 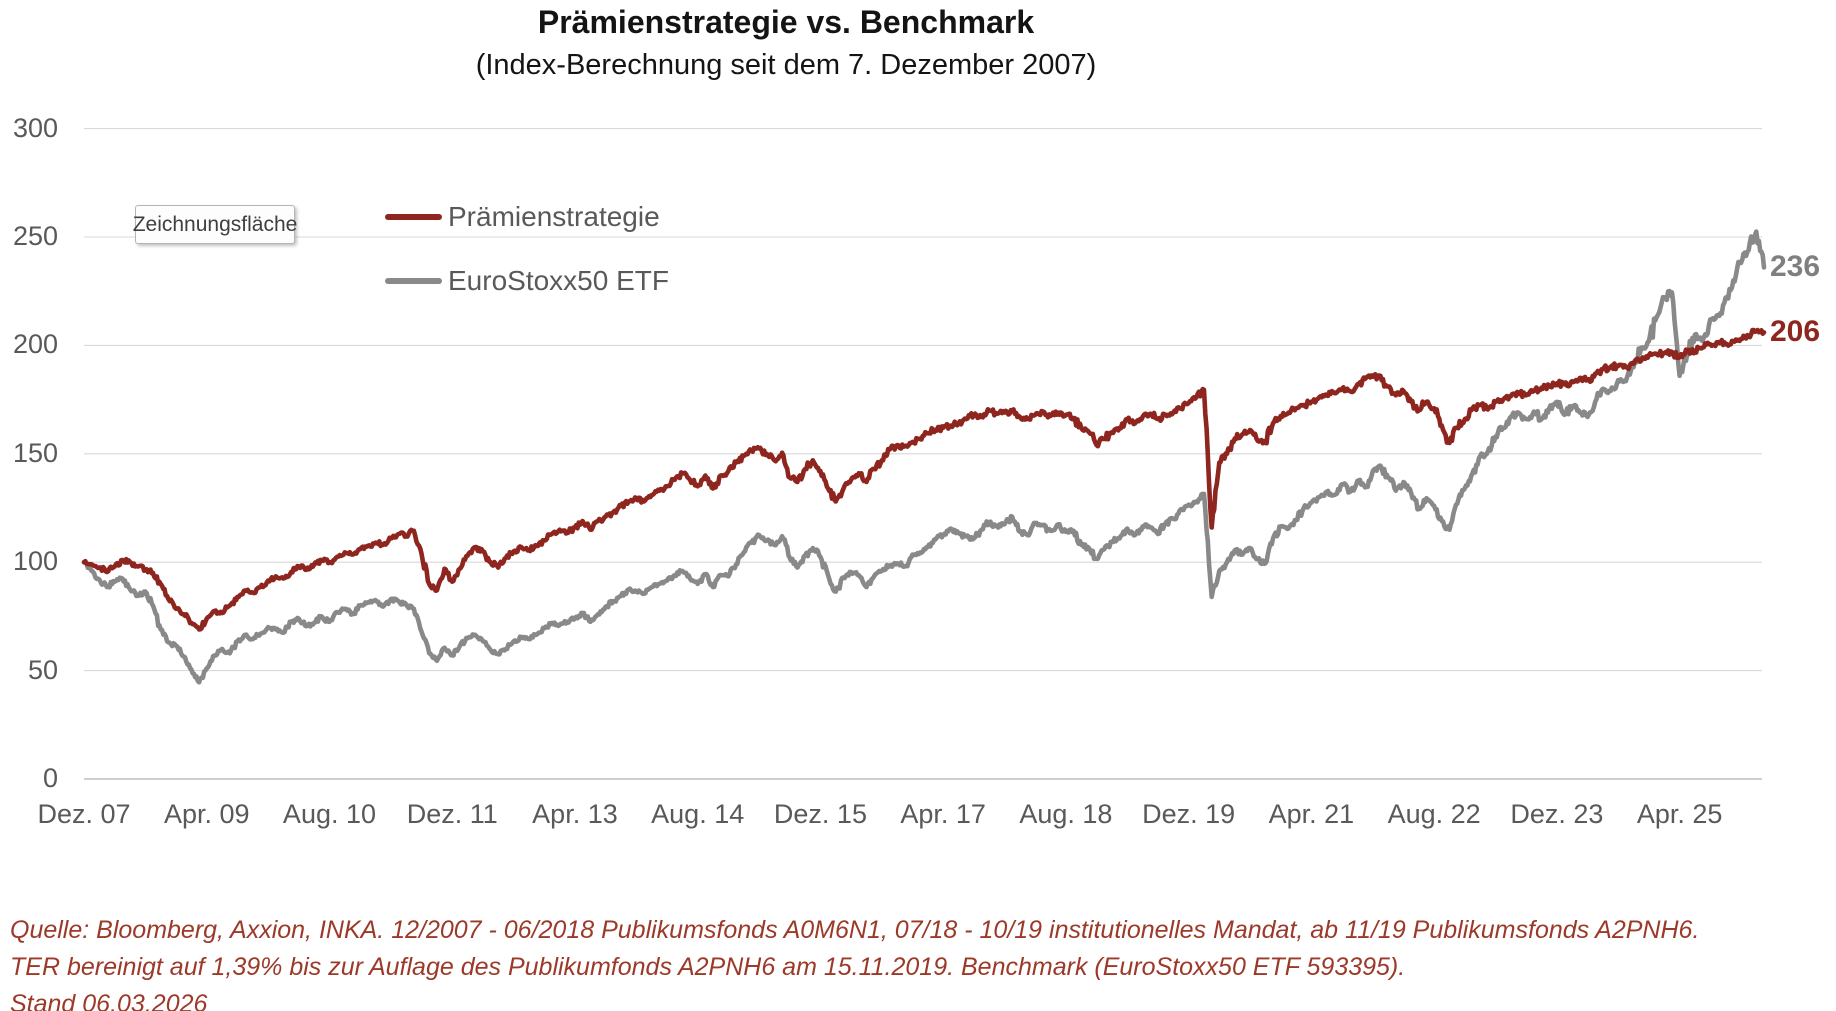 What do you see at coordinates (1795, 331) in the screenshot?
I see `strategy-end-value-label: 206` at bounding box center [1795, 331].